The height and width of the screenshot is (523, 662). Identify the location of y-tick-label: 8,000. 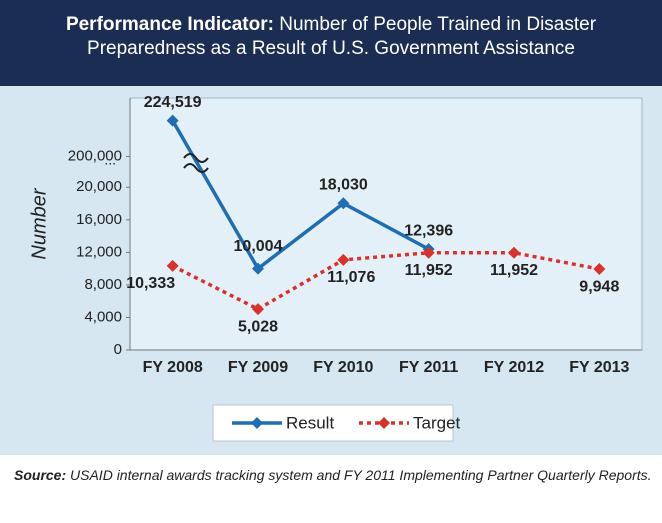
(103, 284).